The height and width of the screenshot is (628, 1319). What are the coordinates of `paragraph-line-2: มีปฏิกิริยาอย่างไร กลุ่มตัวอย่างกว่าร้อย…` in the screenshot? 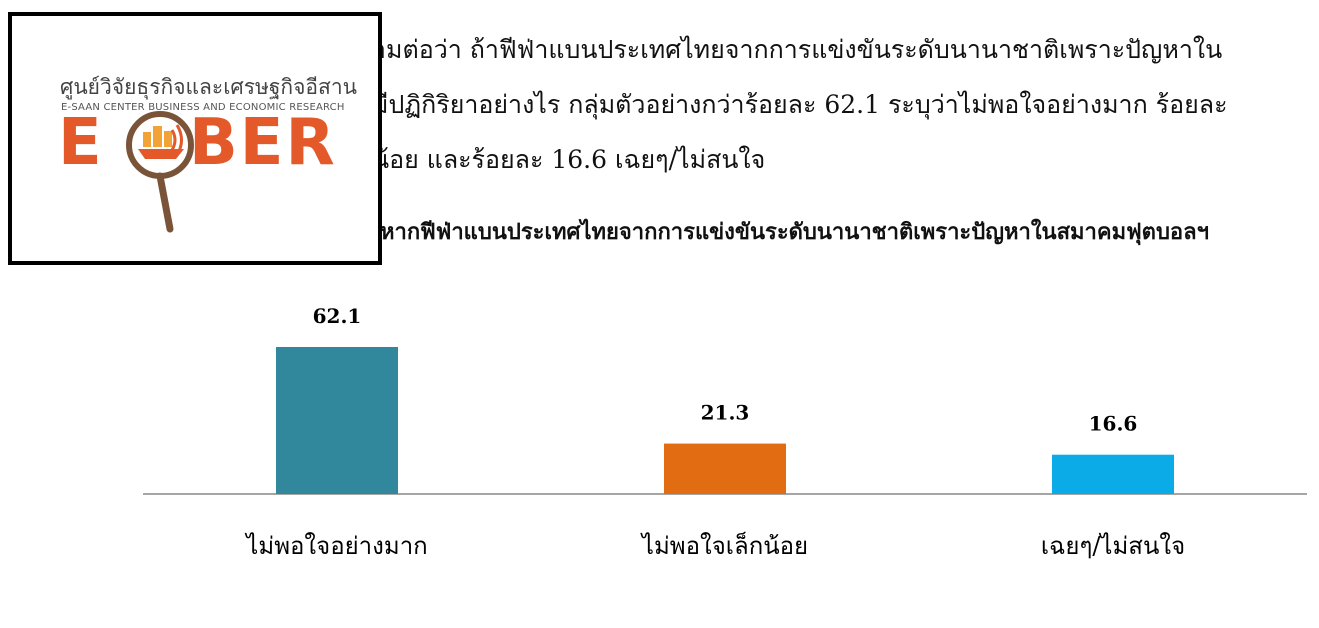 It's located at (800, 104).